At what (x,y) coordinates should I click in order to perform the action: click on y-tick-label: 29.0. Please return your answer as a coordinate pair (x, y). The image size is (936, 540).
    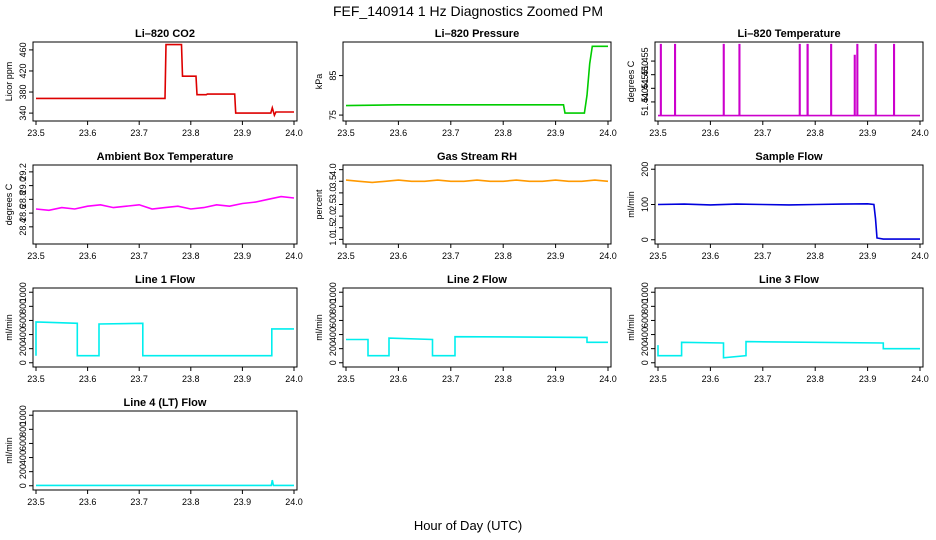
    Looking at the image, I should click on (23, 186).